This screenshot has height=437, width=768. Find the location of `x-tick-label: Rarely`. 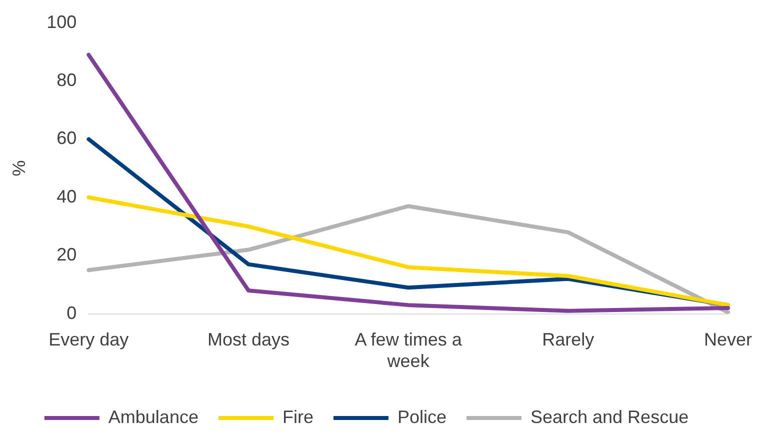

x-tick-label: Rarely is located at coordinates (568, 340).